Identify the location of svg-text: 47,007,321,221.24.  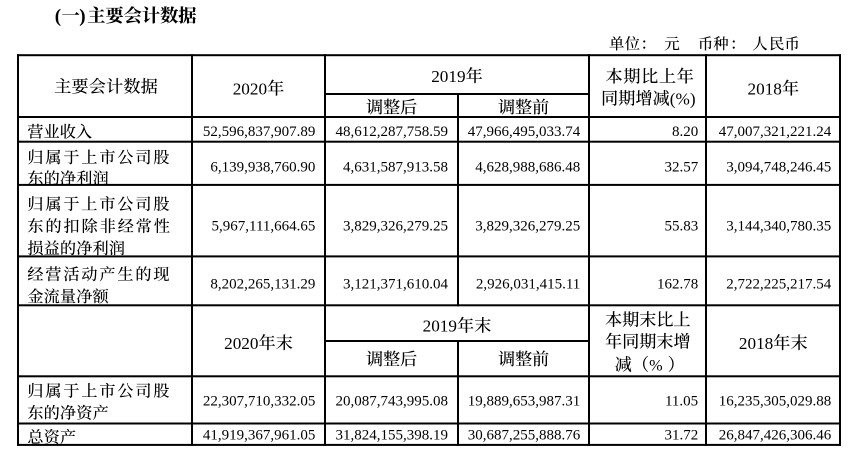
(775, 132).